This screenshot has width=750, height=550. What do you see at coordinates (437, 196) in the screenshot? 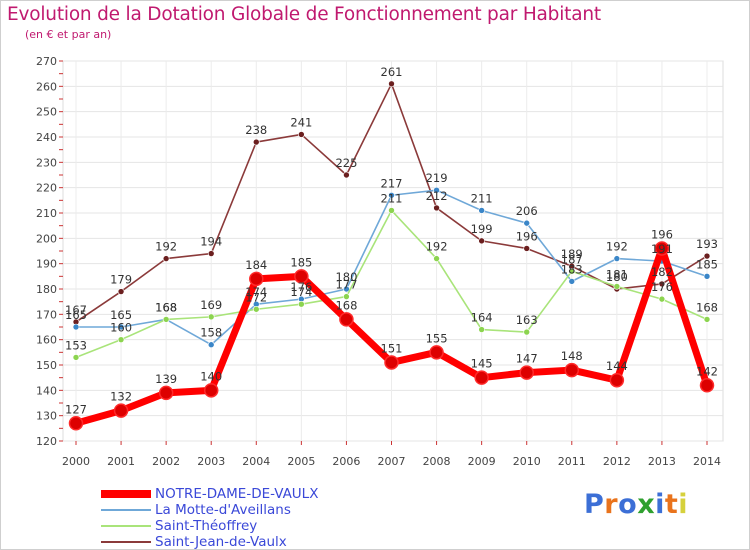
I see `data-label: 212` at bounding box center [437, 196].